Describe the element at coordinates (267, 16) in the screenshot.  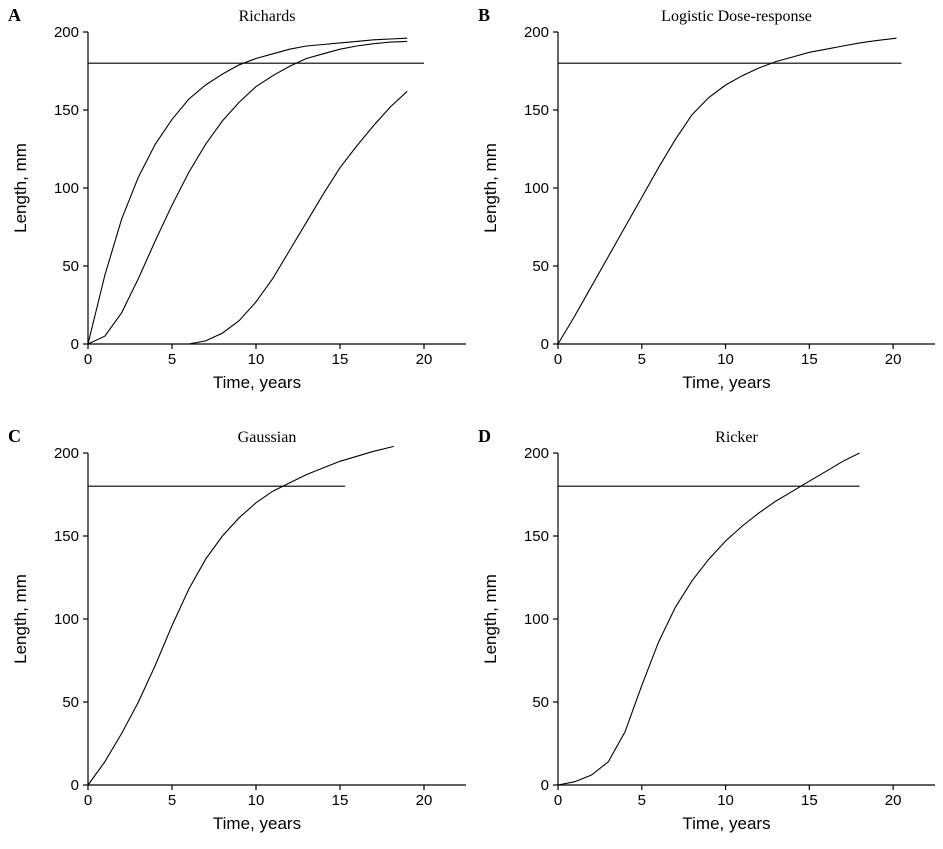
I see `panel-title: Richards` at that location.